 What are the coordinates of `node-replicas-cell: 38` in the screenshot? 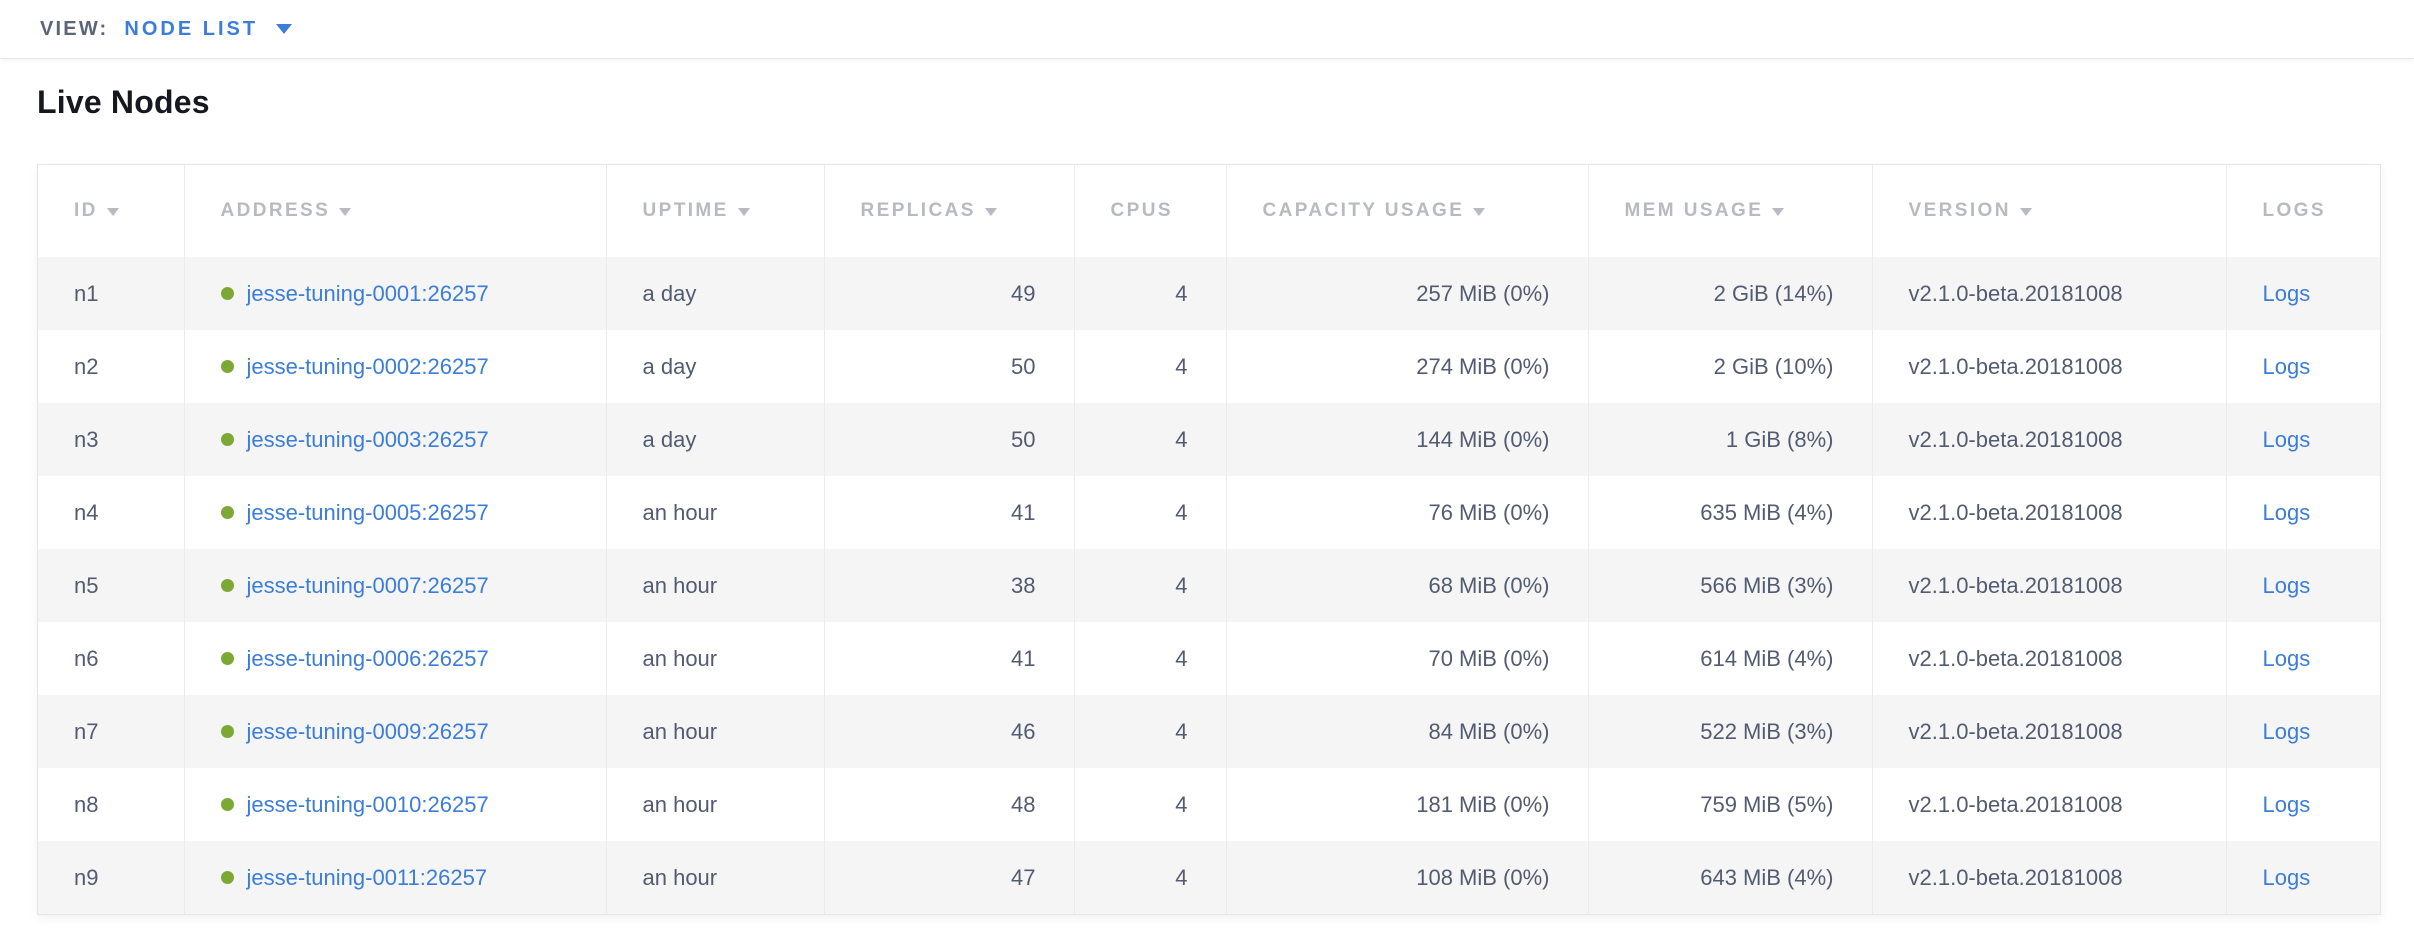 It's located at (948, 585).